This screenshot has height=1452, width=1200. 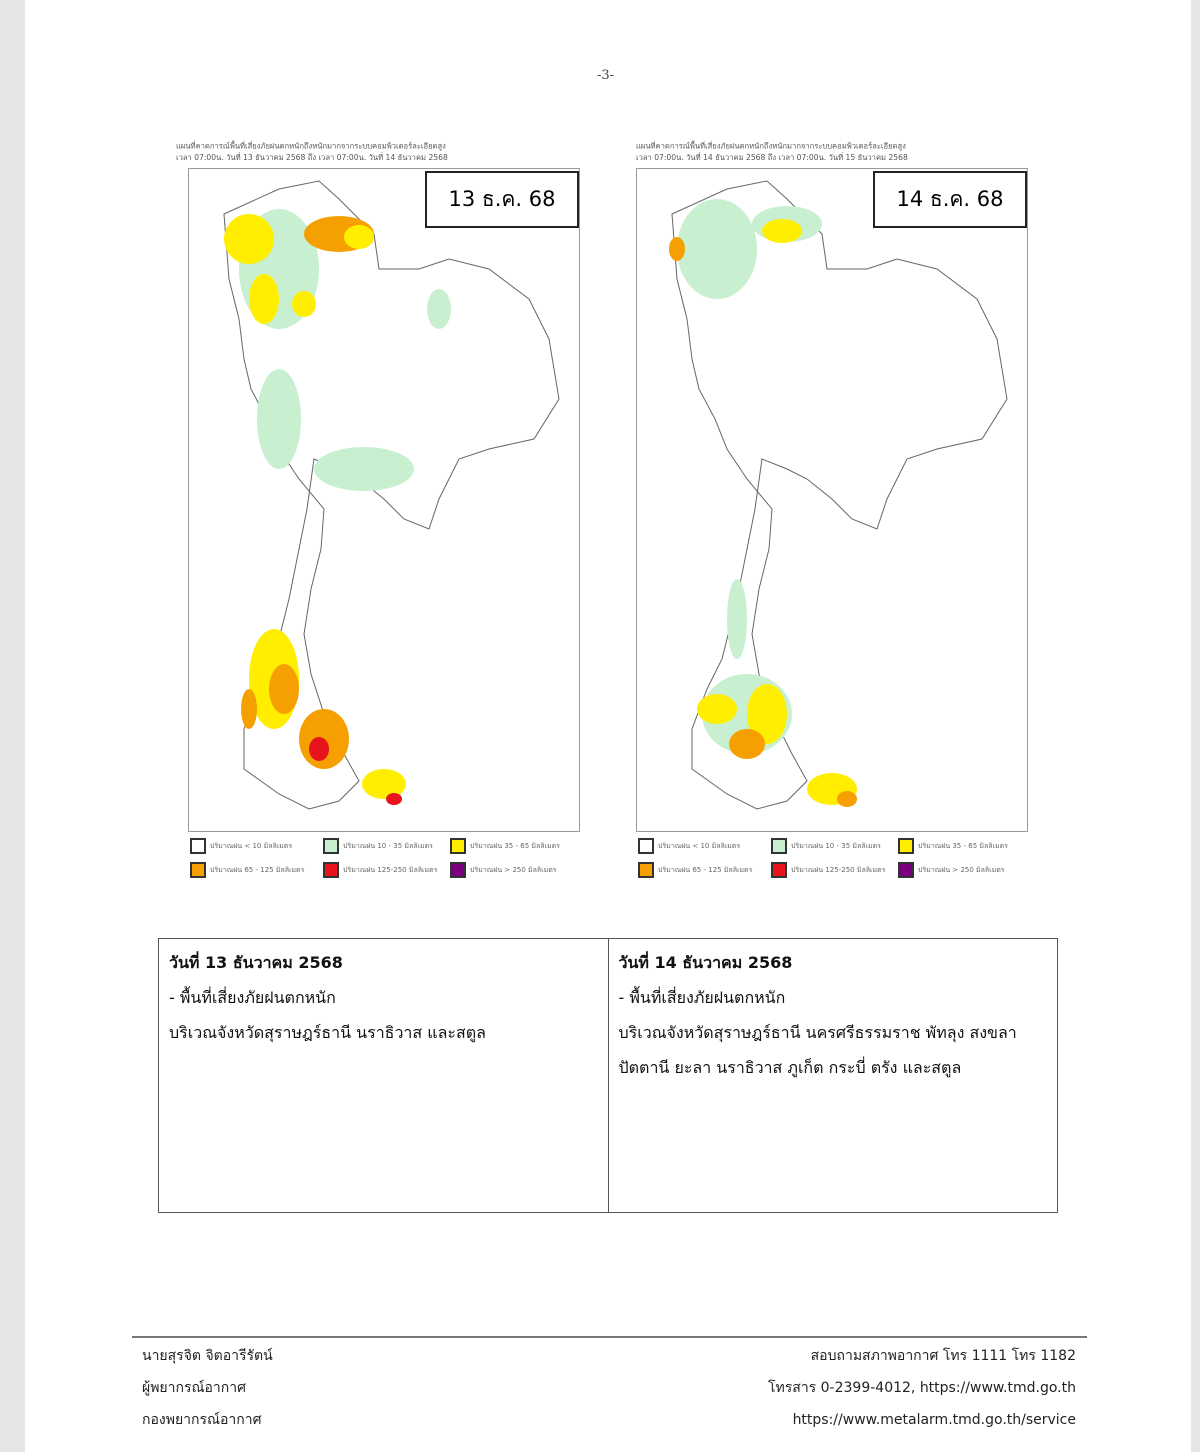 What do you see at coordinates (606, 75) in the screenshot?
I see `page-number: -3-` at bounding box center [606, 75].